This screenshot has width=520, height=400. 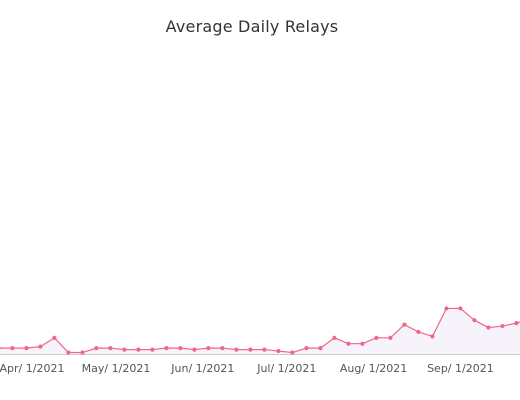 What do you see at coordinates (373, 368) in the screenshot?
I see `x-tick-label: Aug/ 1/2021` at bounding box center [373, 368].